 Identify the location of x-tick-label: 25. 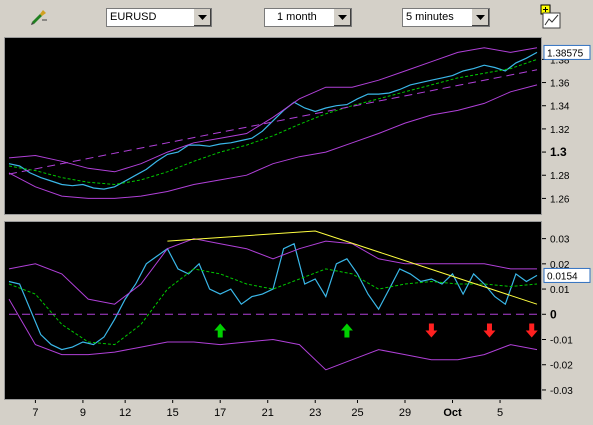
(357, 413).